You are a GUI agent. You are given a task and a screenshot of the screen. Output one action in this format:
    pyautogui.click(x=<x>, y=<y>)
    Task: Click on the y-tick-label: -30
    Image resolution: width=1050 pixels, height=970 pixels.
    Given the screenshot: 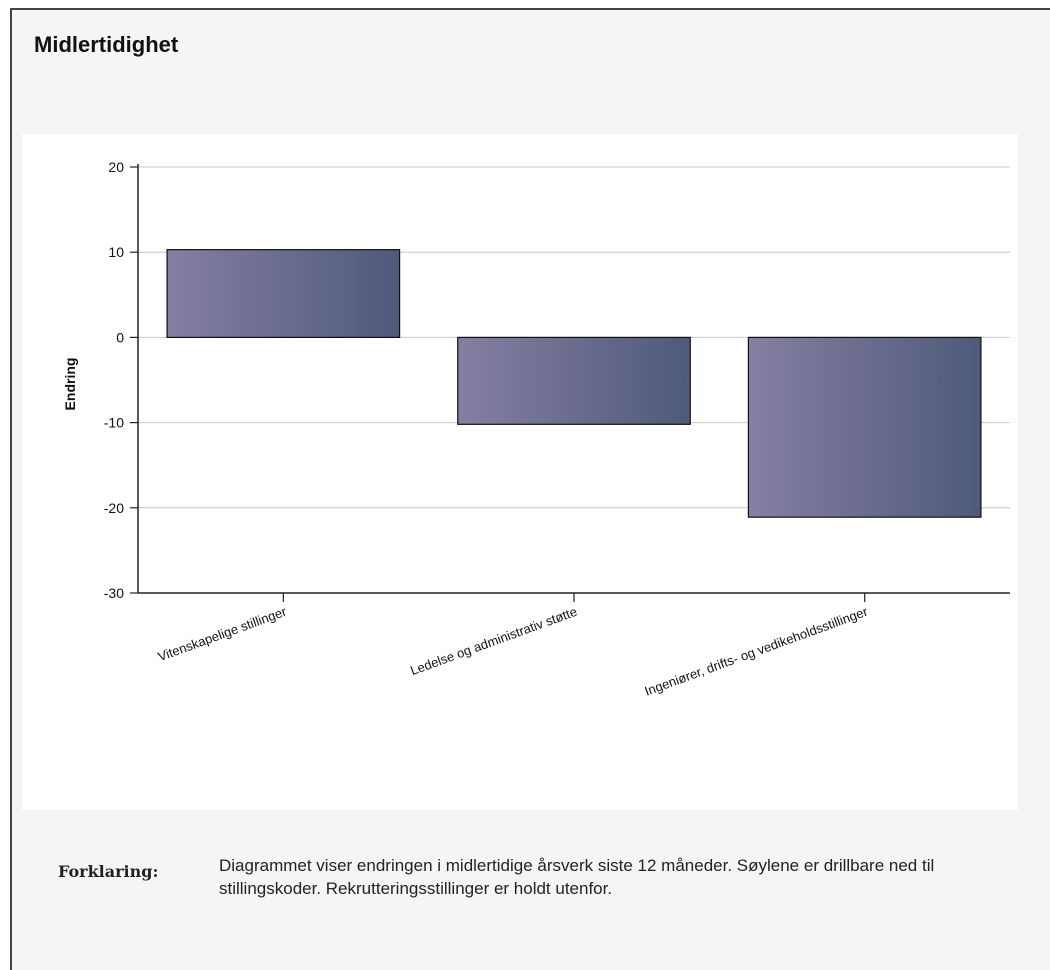 What is the action you would take?
    pyautogui.click(x=114, y=593)
    